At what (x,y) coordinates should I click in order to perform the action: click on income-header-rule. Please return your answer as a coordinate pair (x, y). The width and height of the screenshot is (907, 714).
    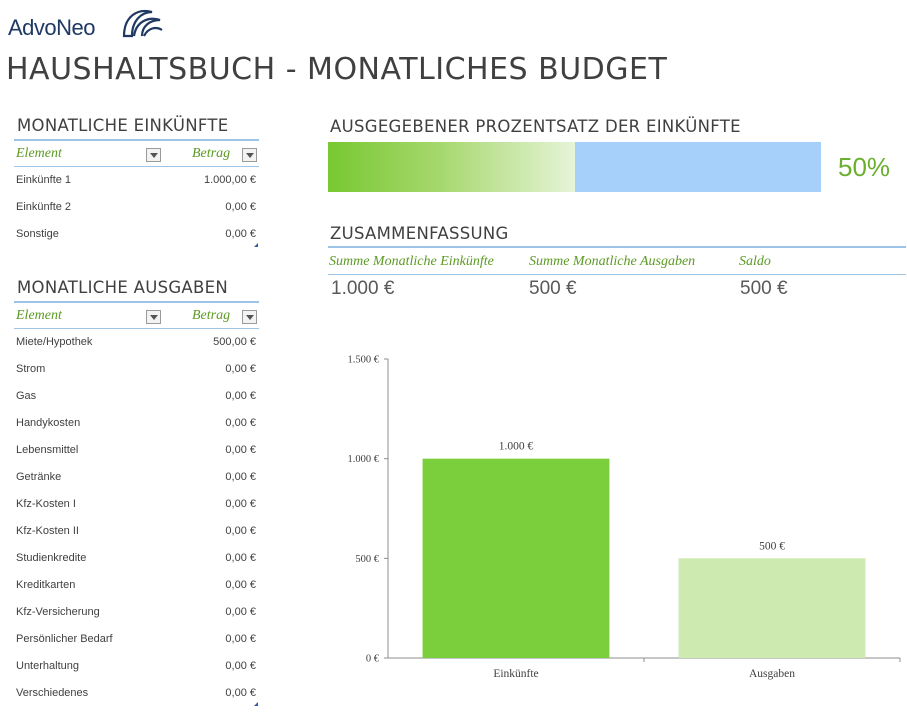
    Looking at the image, I should click on (136, 166).